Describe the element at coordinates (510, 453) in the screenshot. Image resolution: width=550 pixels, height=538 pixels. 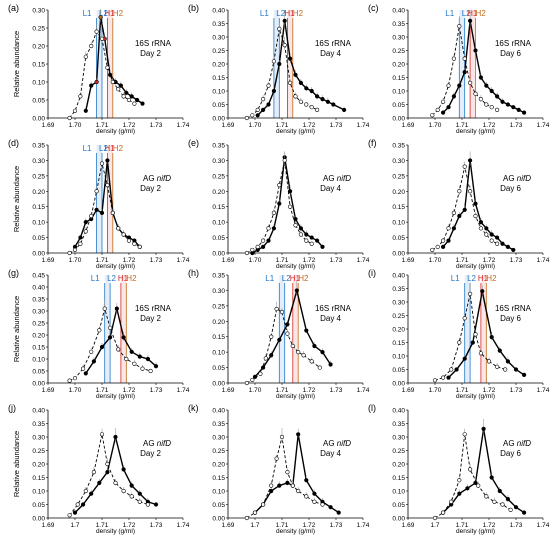
I see `day-label: Day 6` at that location.